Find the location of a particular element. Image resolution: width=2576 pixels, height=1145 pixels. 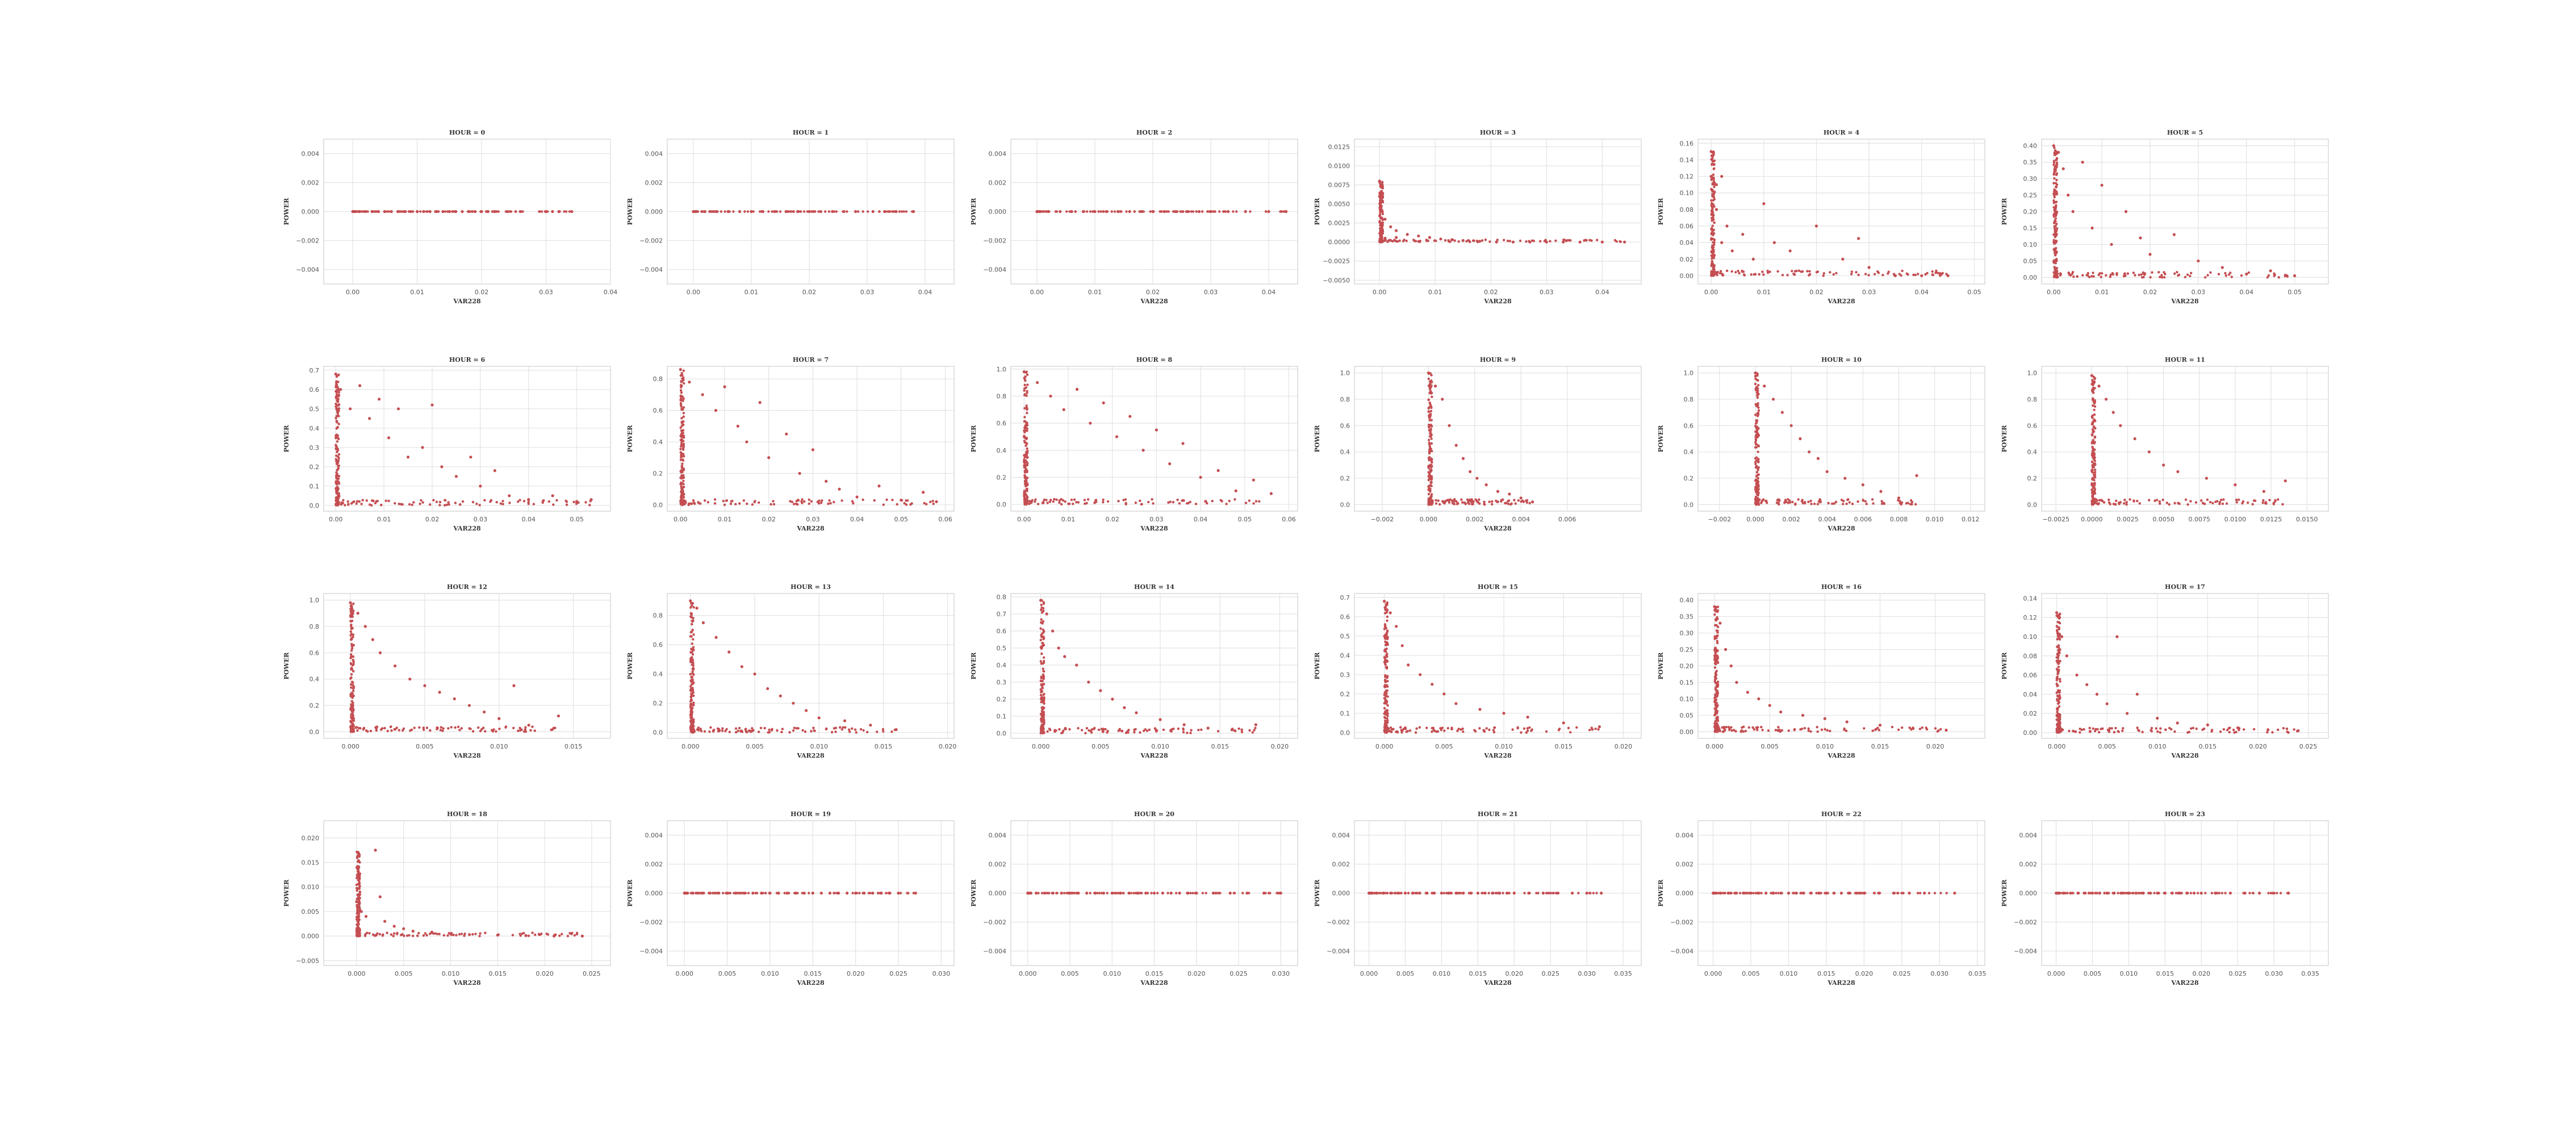

y-tick-label: 0.4 is located at coordinates (658, 674).